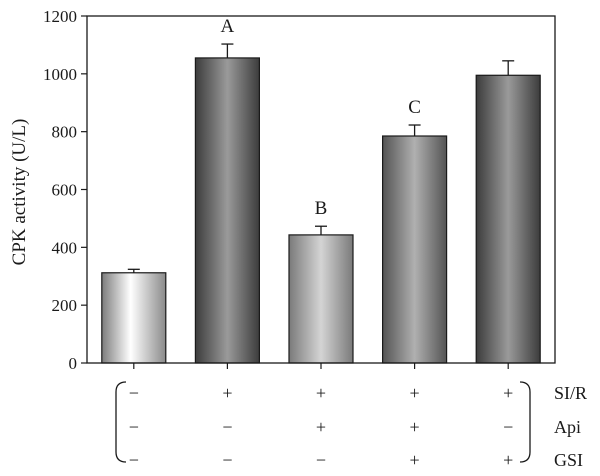 The width and height of the screenshot is (600, 476). I want to click on y-axis-label: CPK activity (U/L), so click(19, 192).